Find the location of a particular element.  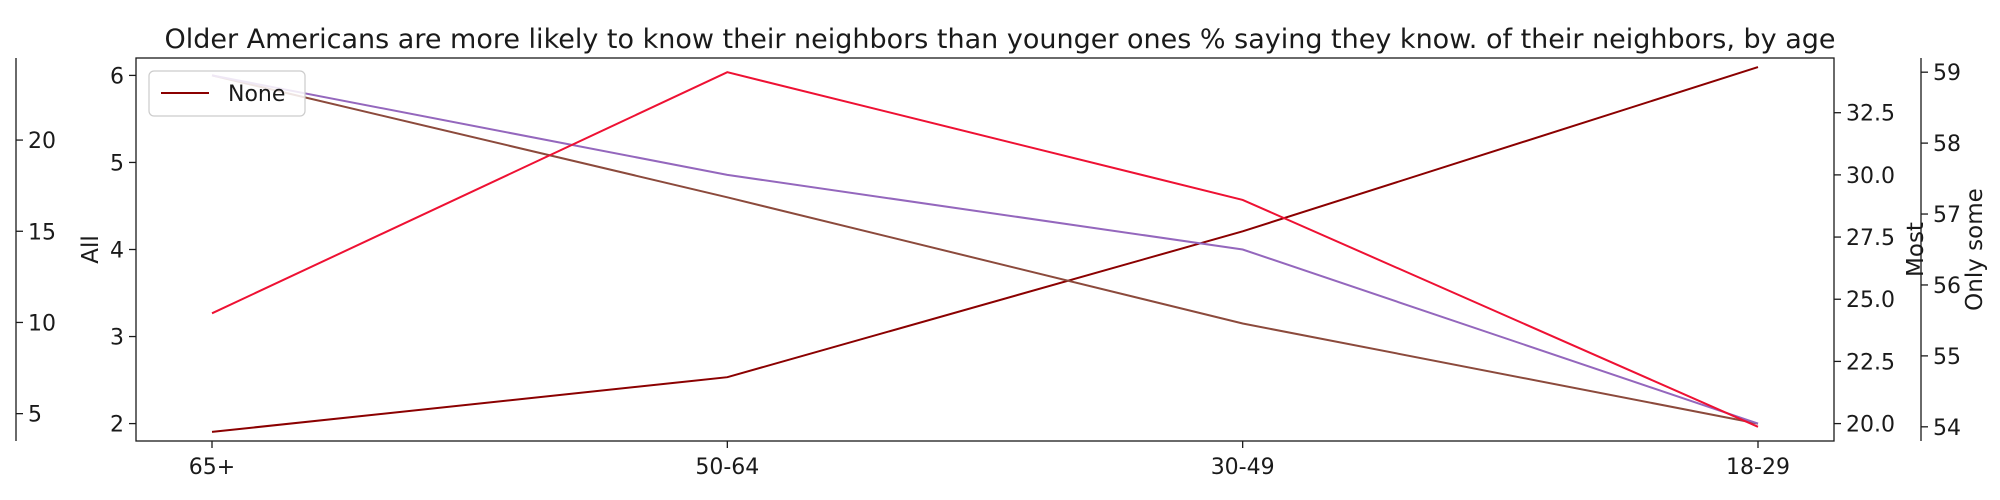

all-tick-label: 5 is located at coordinates (117, 163).